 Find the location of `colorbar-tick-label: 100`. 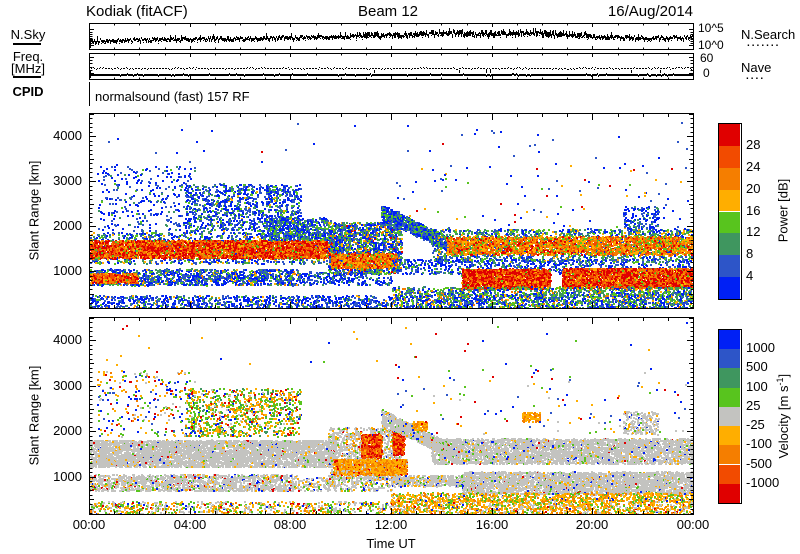

colorbar-tick-label: 100 is located at coordinates (757, 386).